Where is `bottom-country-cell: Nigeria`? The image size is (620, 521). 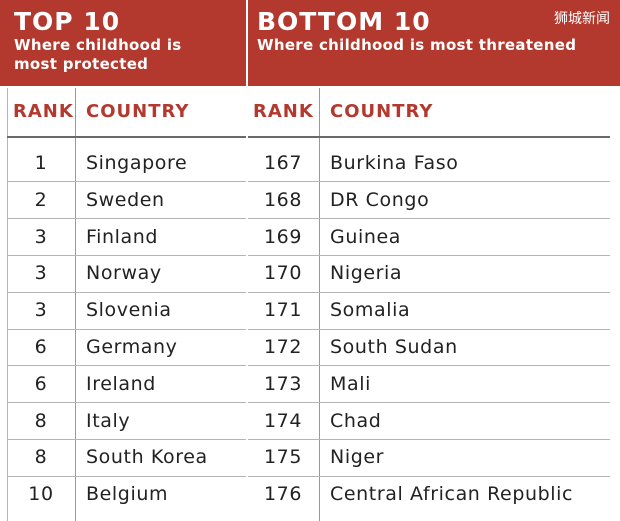
bottom-country-cell: Nigeria is located at coordinates (366, 273).